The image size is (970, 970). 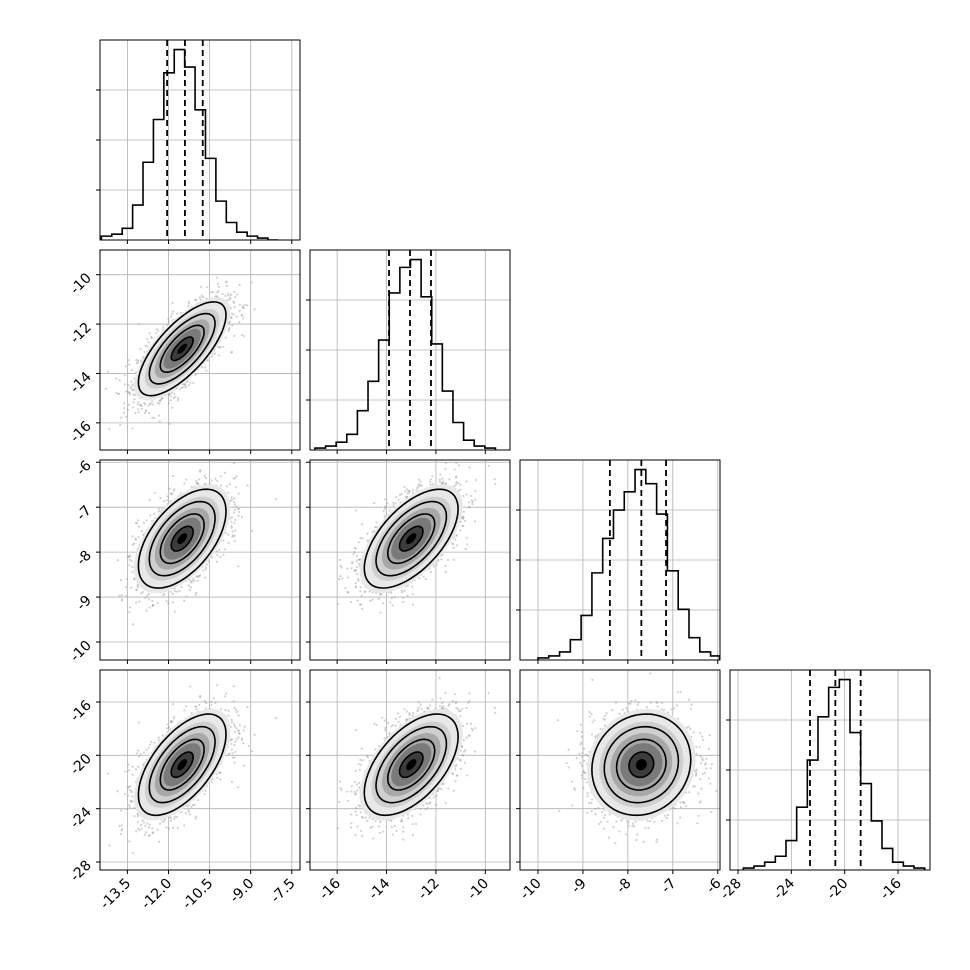 What do you see at coordinates (380, 889) in the screenshot?
I see `x-tick-label-2: -14` at bounding box center [380, 889].